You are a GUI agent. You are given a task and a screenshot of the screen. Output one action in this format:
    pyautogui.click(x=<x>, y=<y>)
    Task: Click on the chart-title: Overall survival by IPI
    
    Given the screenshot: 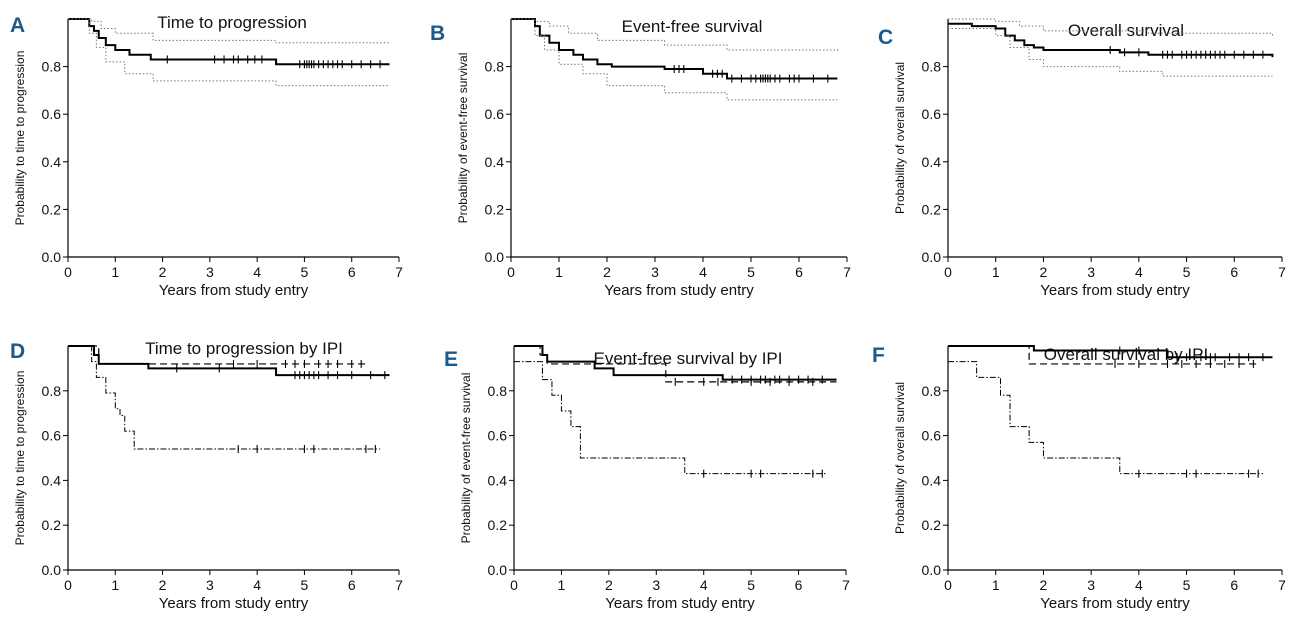 What is the action you would take?
    pyautogui.click(x=1126, y=354)
    